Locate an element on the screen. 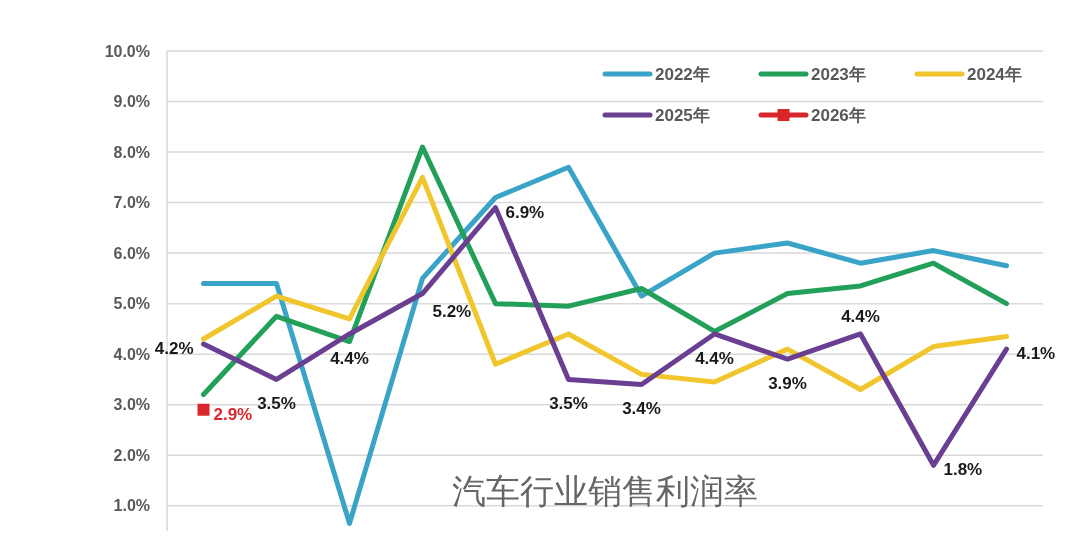 The width and height of the screenshot is (1080, 542). legend-label: 2022年 is located at coordinates (682, 74).